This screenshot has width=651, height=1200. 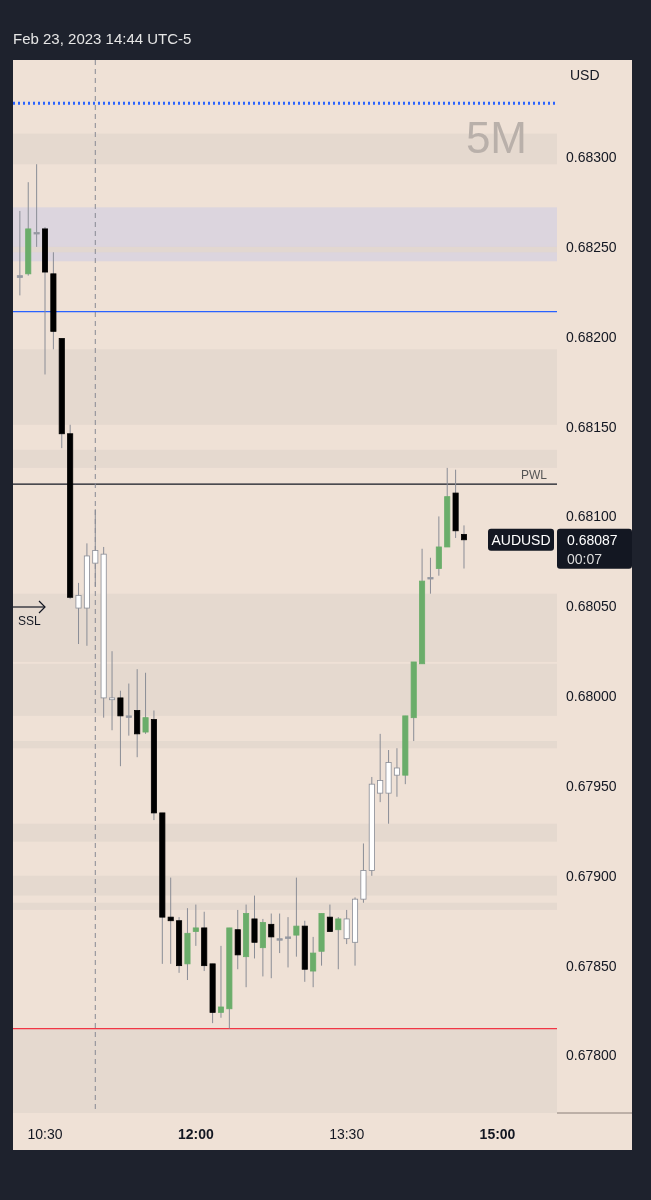 I want to click on x-tick-label: 12:00, so click(x=195, y=1134).